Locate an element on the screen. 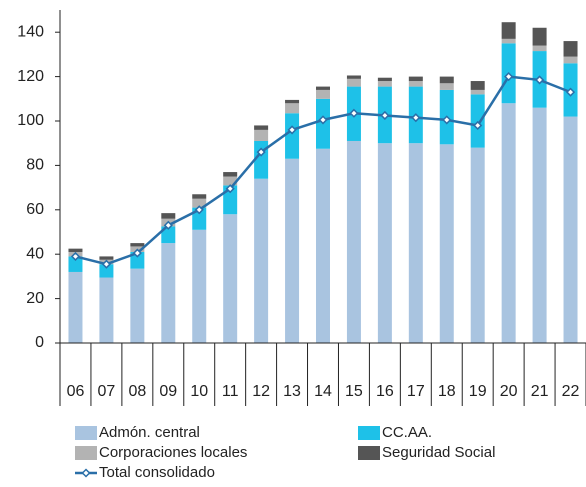  legend-label: Seguridad Social is located at coordinates (438, 452).